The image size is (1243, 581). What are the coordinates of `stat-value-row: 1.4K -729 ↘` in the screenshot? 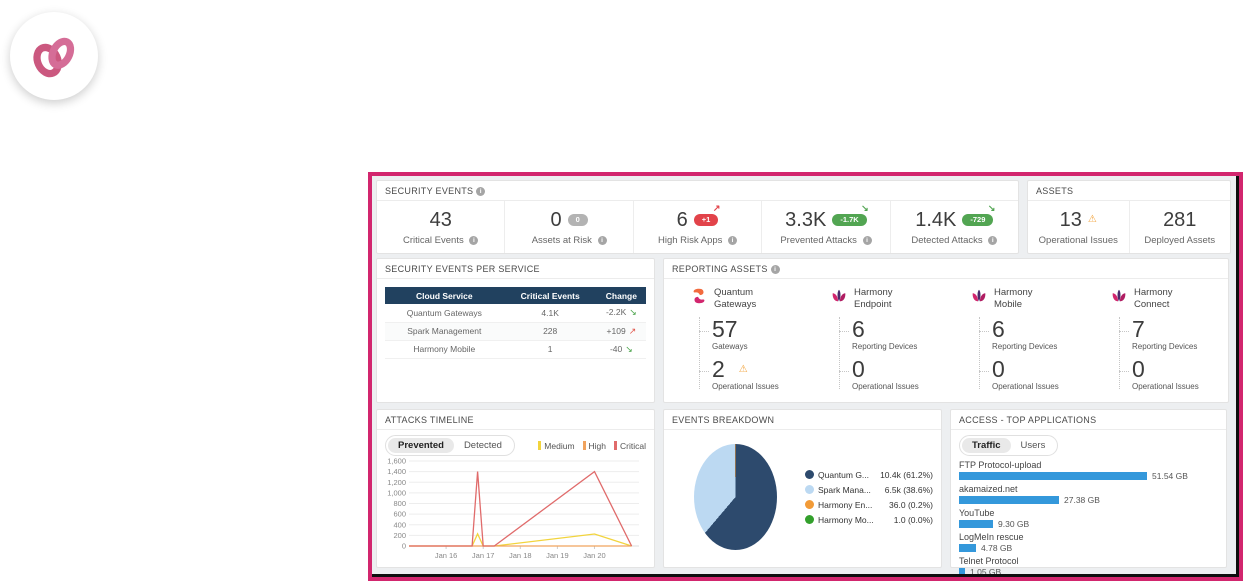 It's located at (955, 218).